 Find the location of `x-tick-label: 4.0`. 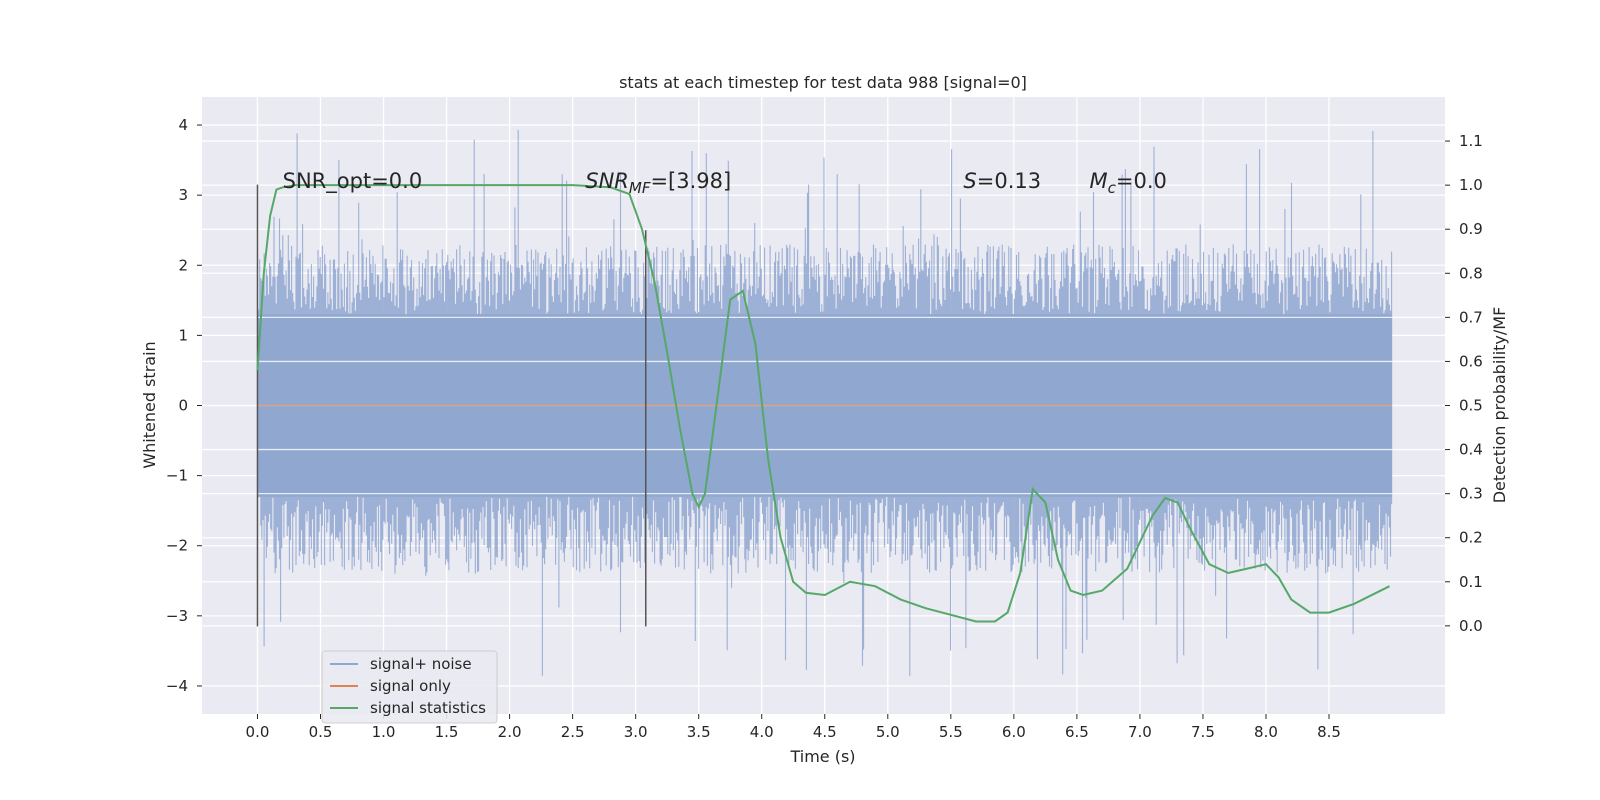

x-tick-label: 4.0 is located at coordinates (762, 732).